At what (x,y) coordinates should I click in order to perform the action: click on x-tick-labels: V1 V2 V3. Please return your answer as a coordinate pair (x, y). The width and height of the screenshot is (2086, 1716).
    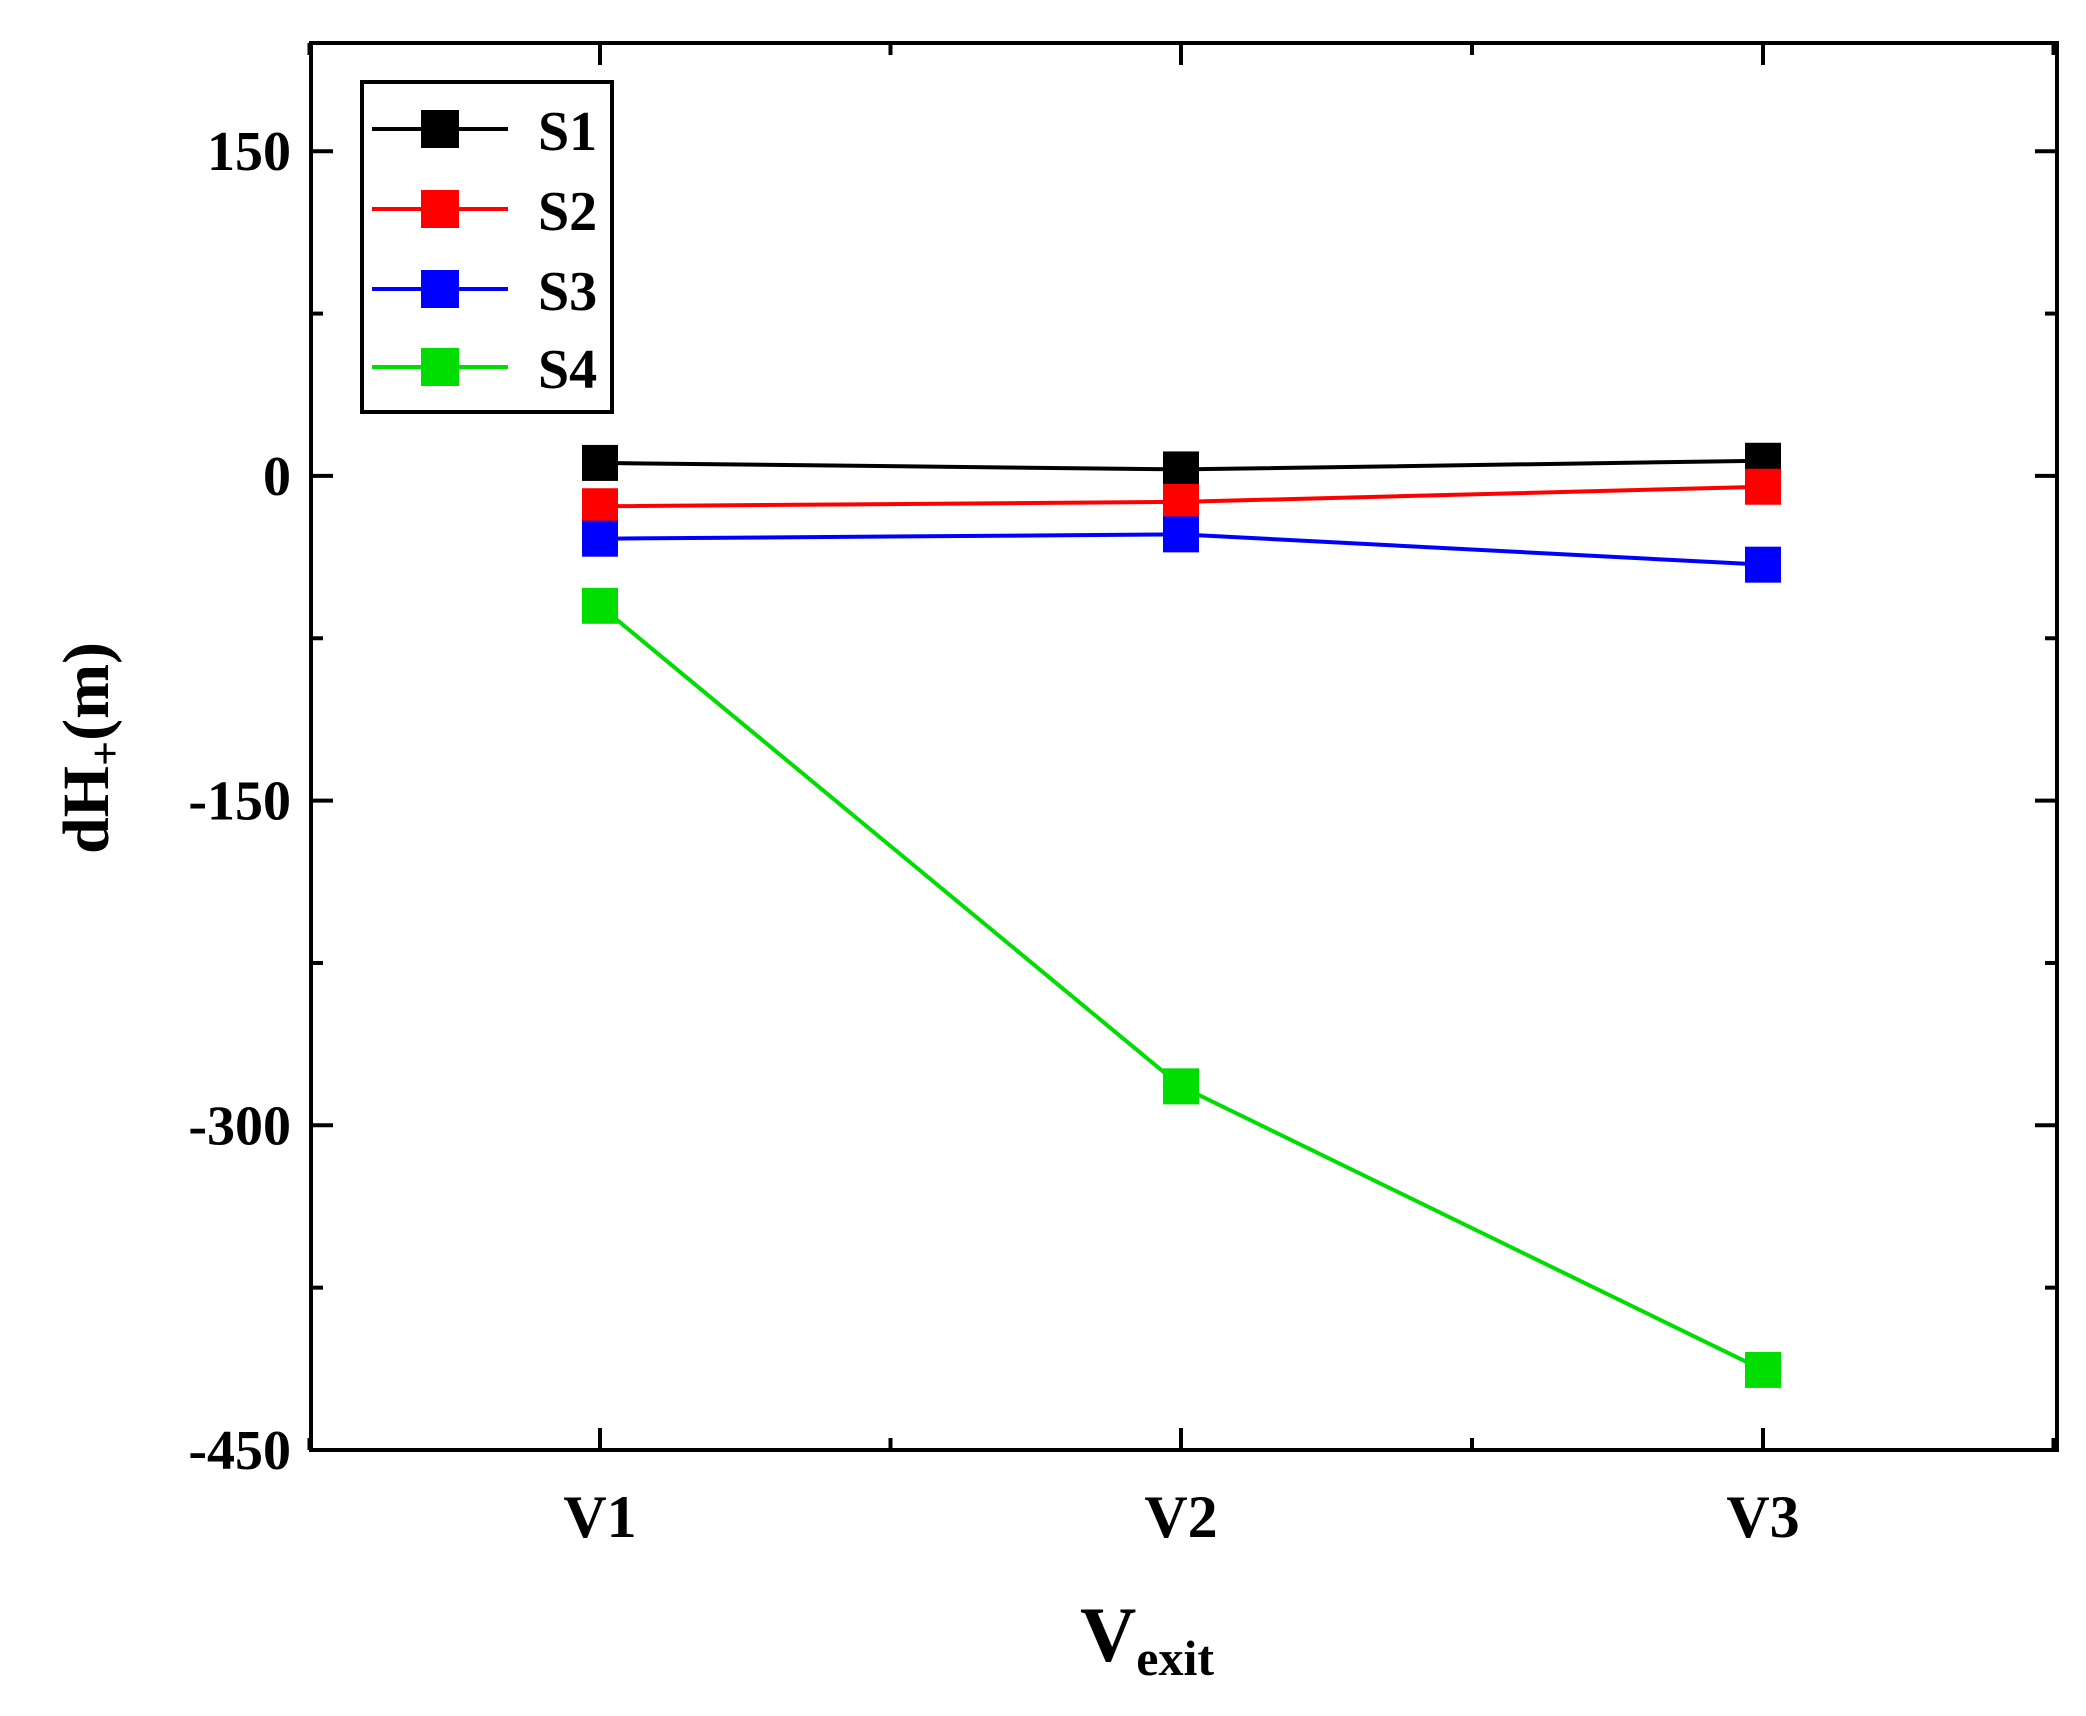
    Looking at the image, I should click on (1181, 1517).